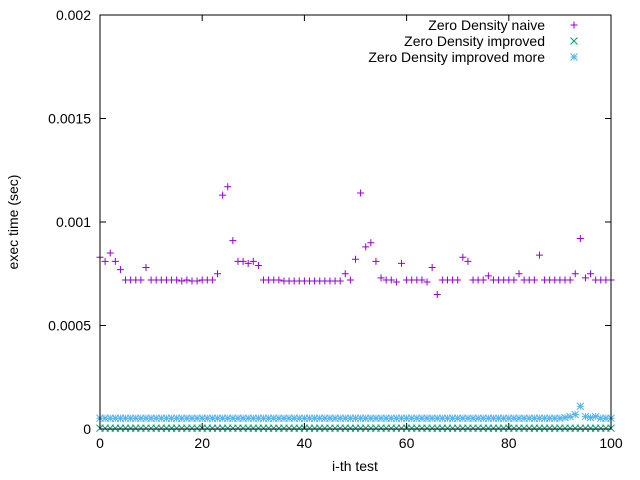 This screenshot has height=480, width=640. What do you see at coordinates (474, 41) in the screenshot?
I see `legend-label: Zero Density improved` at bounding box center [474, 41].